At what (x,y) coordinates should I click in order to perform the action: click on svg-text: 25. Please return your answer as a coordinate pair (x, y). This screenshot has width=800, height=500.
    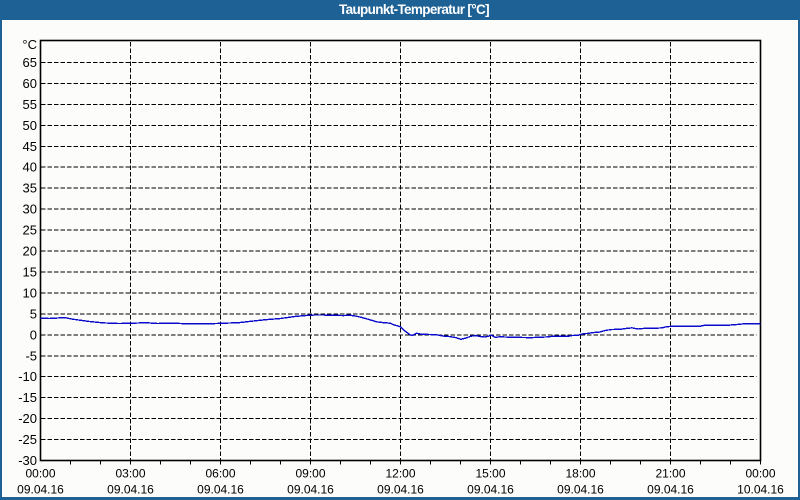
    Looking at the image, I should click on (30, 230).